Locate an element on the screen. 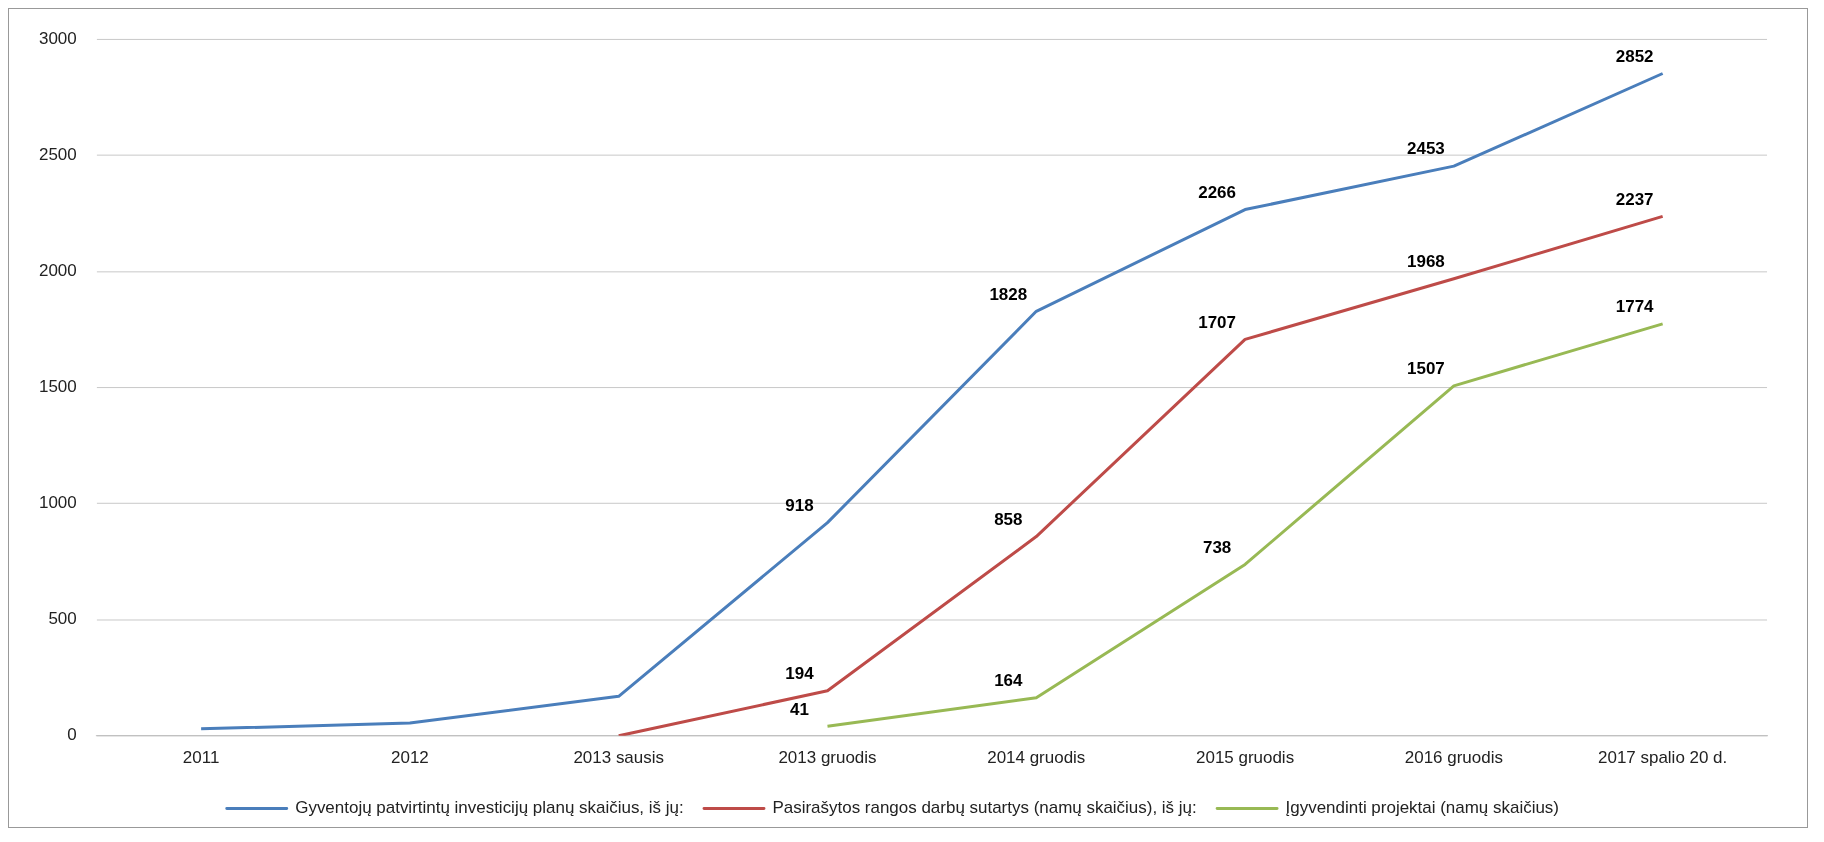 Image resolution: width=1824 pixels, height=842 pixels. x-tick-label: 2016 gruodis is located at coordinates (1453, 757).